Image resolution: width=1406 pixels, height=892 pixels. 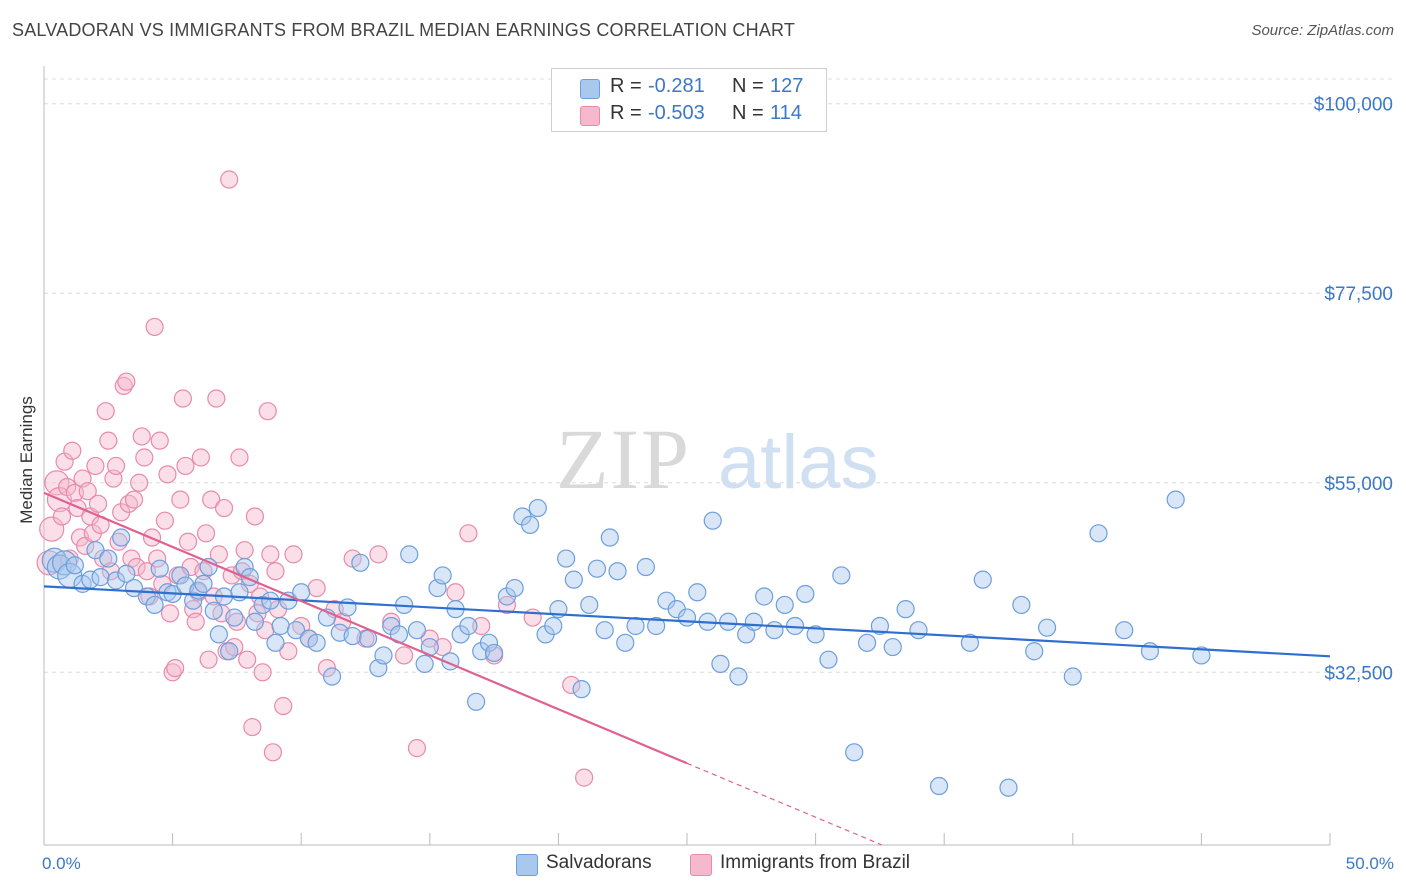 I want to click on legend-swatch-pink, so click(x=590, y=116).